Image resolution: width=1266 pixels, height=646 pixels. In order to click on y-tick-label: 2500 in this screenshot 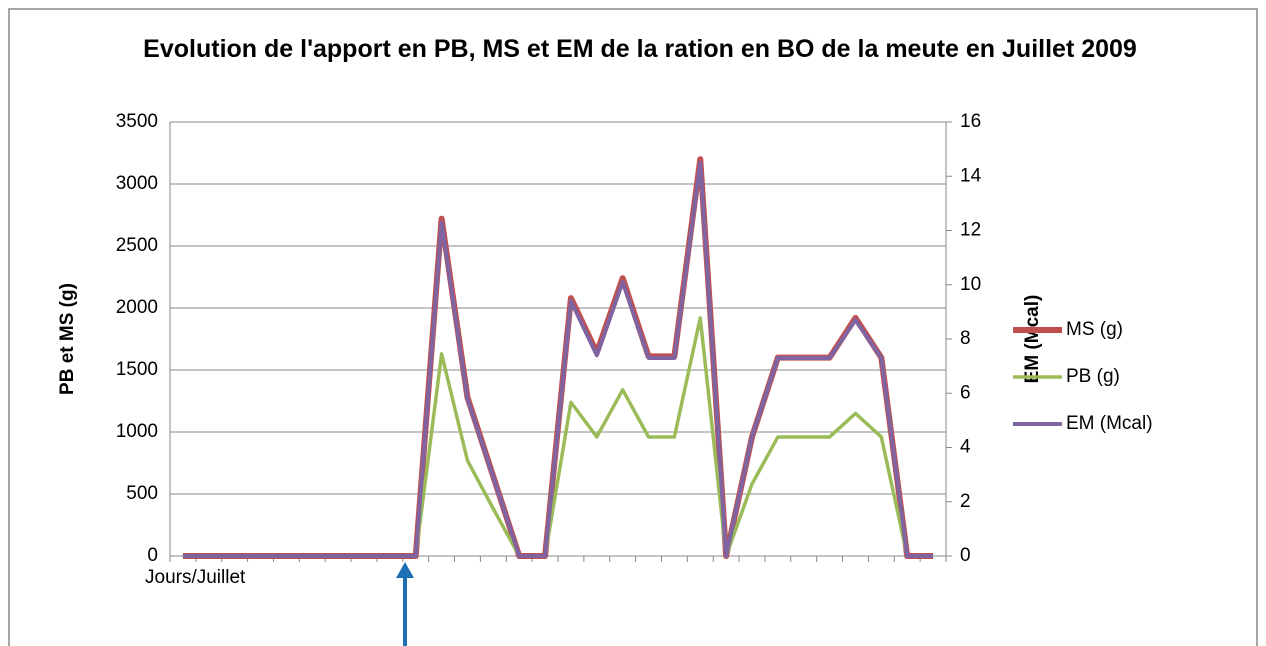, I will do `click(137, 245)`.